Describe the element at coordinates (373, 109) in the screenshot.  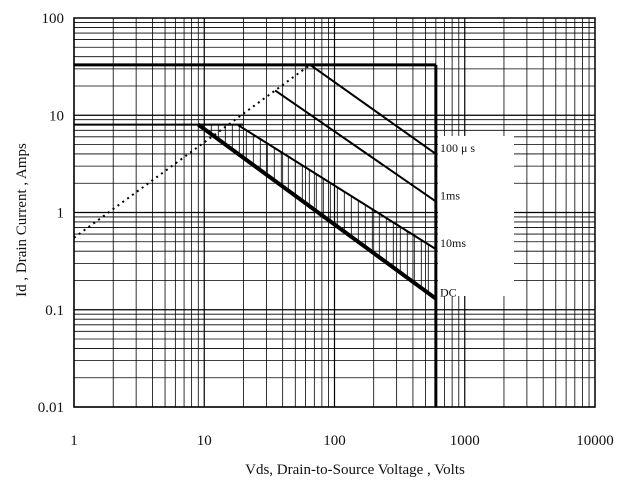
I see `series-line-100us` at that location.